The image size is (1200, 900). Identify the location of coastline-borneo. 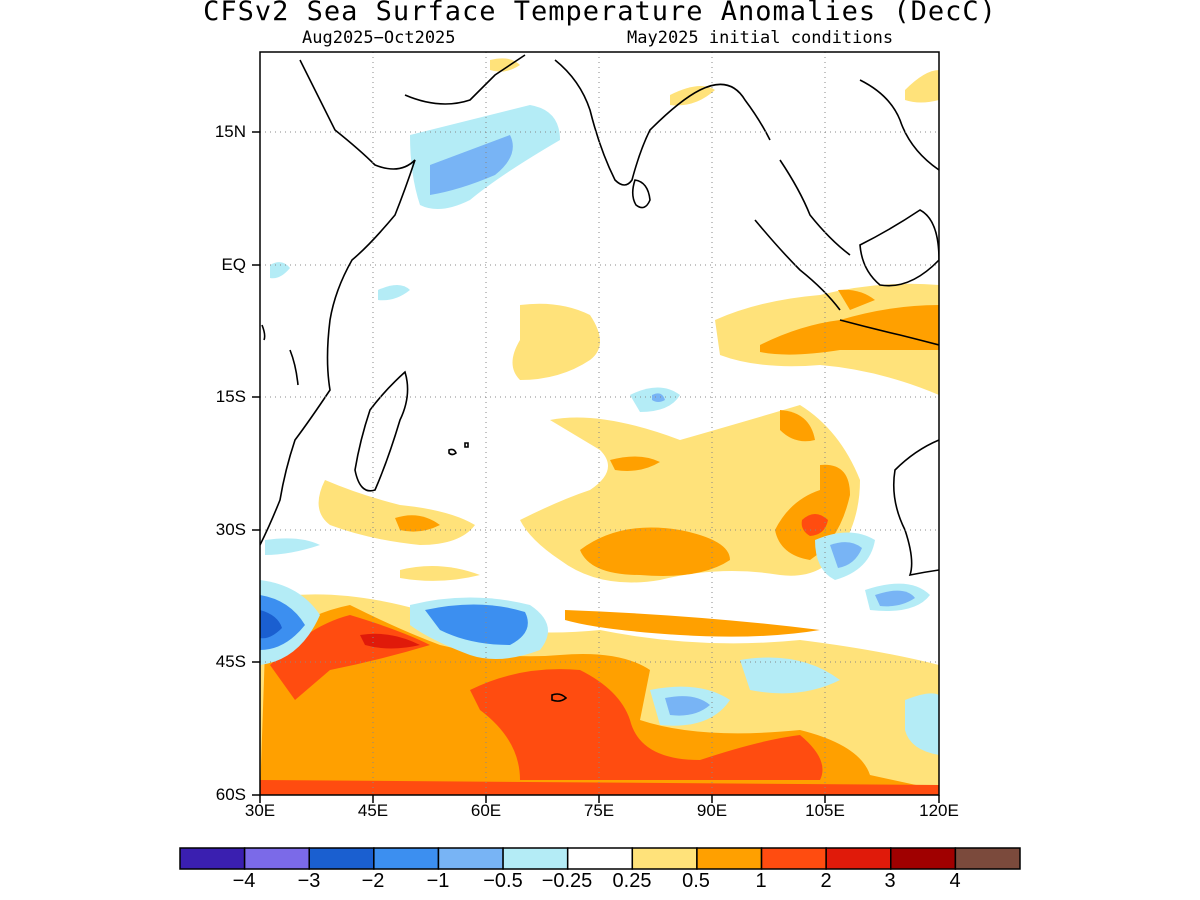
(899, 248).